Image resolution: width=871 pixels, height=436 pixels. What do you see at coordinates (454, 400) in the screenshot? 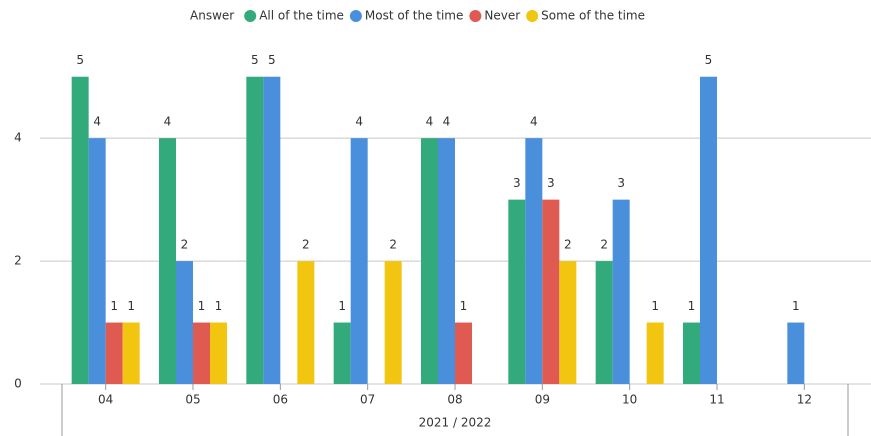
I see `x-tick-label: 08` at bounding box center [454, 400].